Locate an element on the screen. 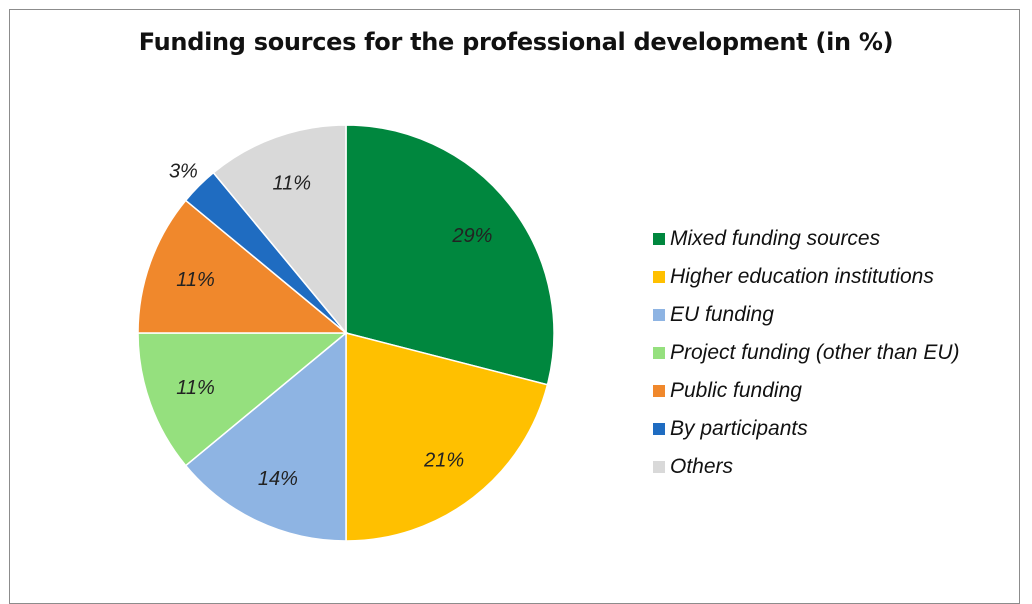  data-label-by-participants: 3% is located at coordinates (183, 171).